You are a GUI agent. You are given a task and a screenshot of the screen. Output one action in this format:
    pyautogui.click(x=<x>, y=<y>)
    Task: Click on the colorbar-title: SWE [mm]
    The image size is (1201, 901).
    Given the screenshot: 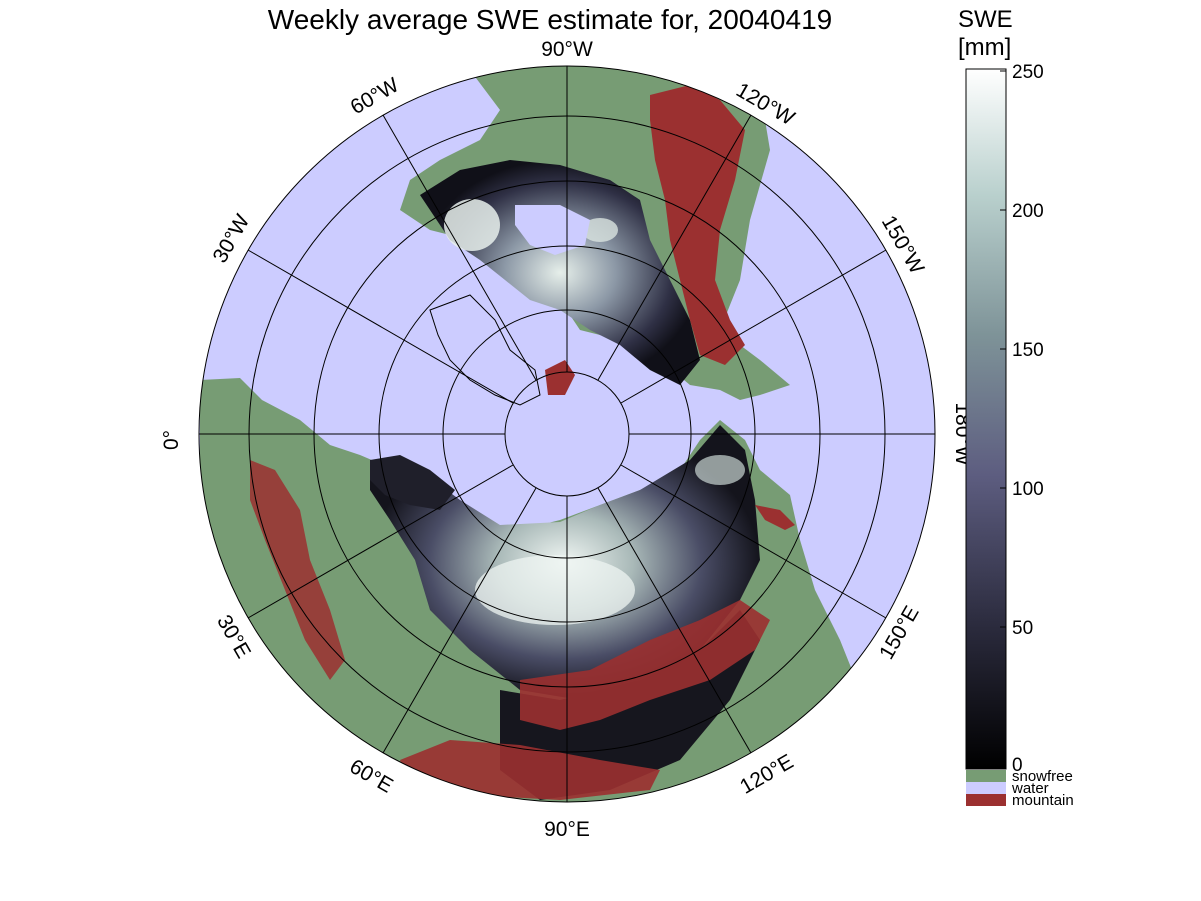 What is the action you would take?
    pyautogui.click(x=985, y=34)
    